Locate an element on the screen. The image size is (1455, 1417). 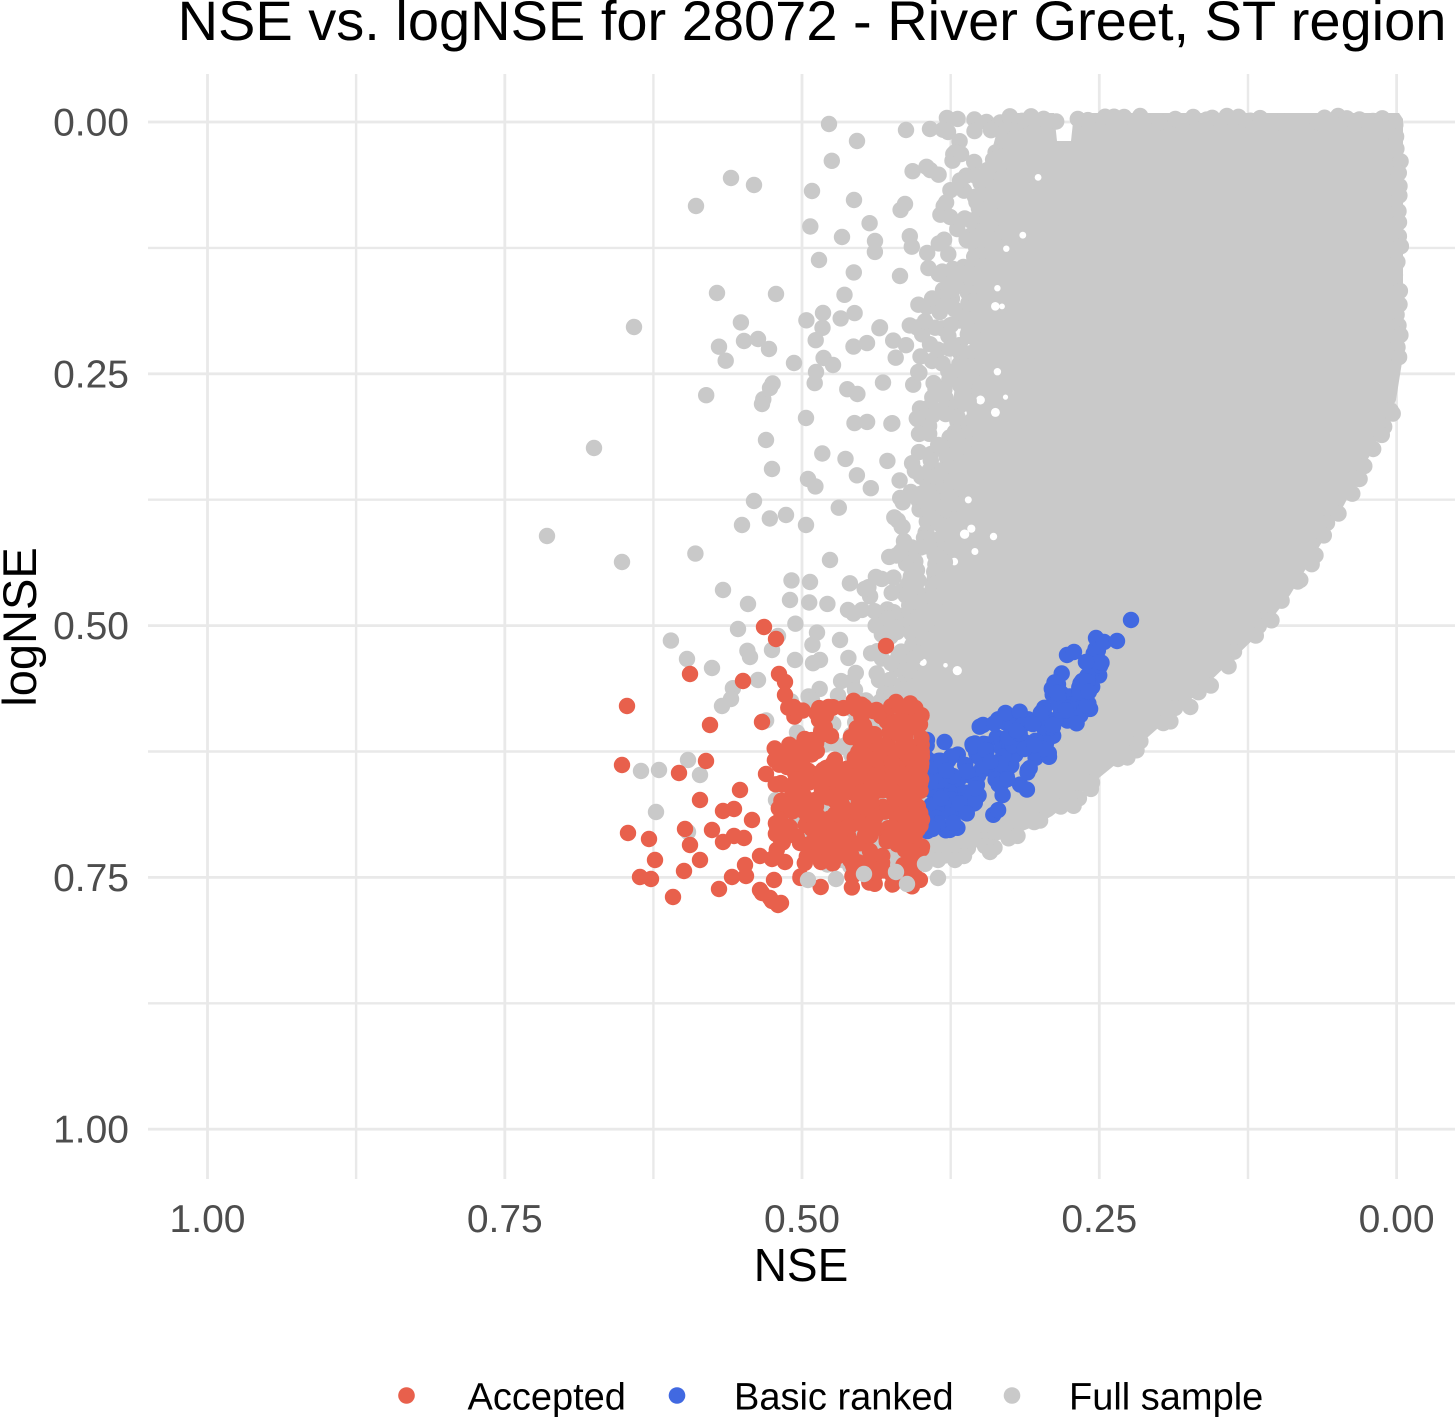
svg-text: NSE is located at coordinates (801, 1265).